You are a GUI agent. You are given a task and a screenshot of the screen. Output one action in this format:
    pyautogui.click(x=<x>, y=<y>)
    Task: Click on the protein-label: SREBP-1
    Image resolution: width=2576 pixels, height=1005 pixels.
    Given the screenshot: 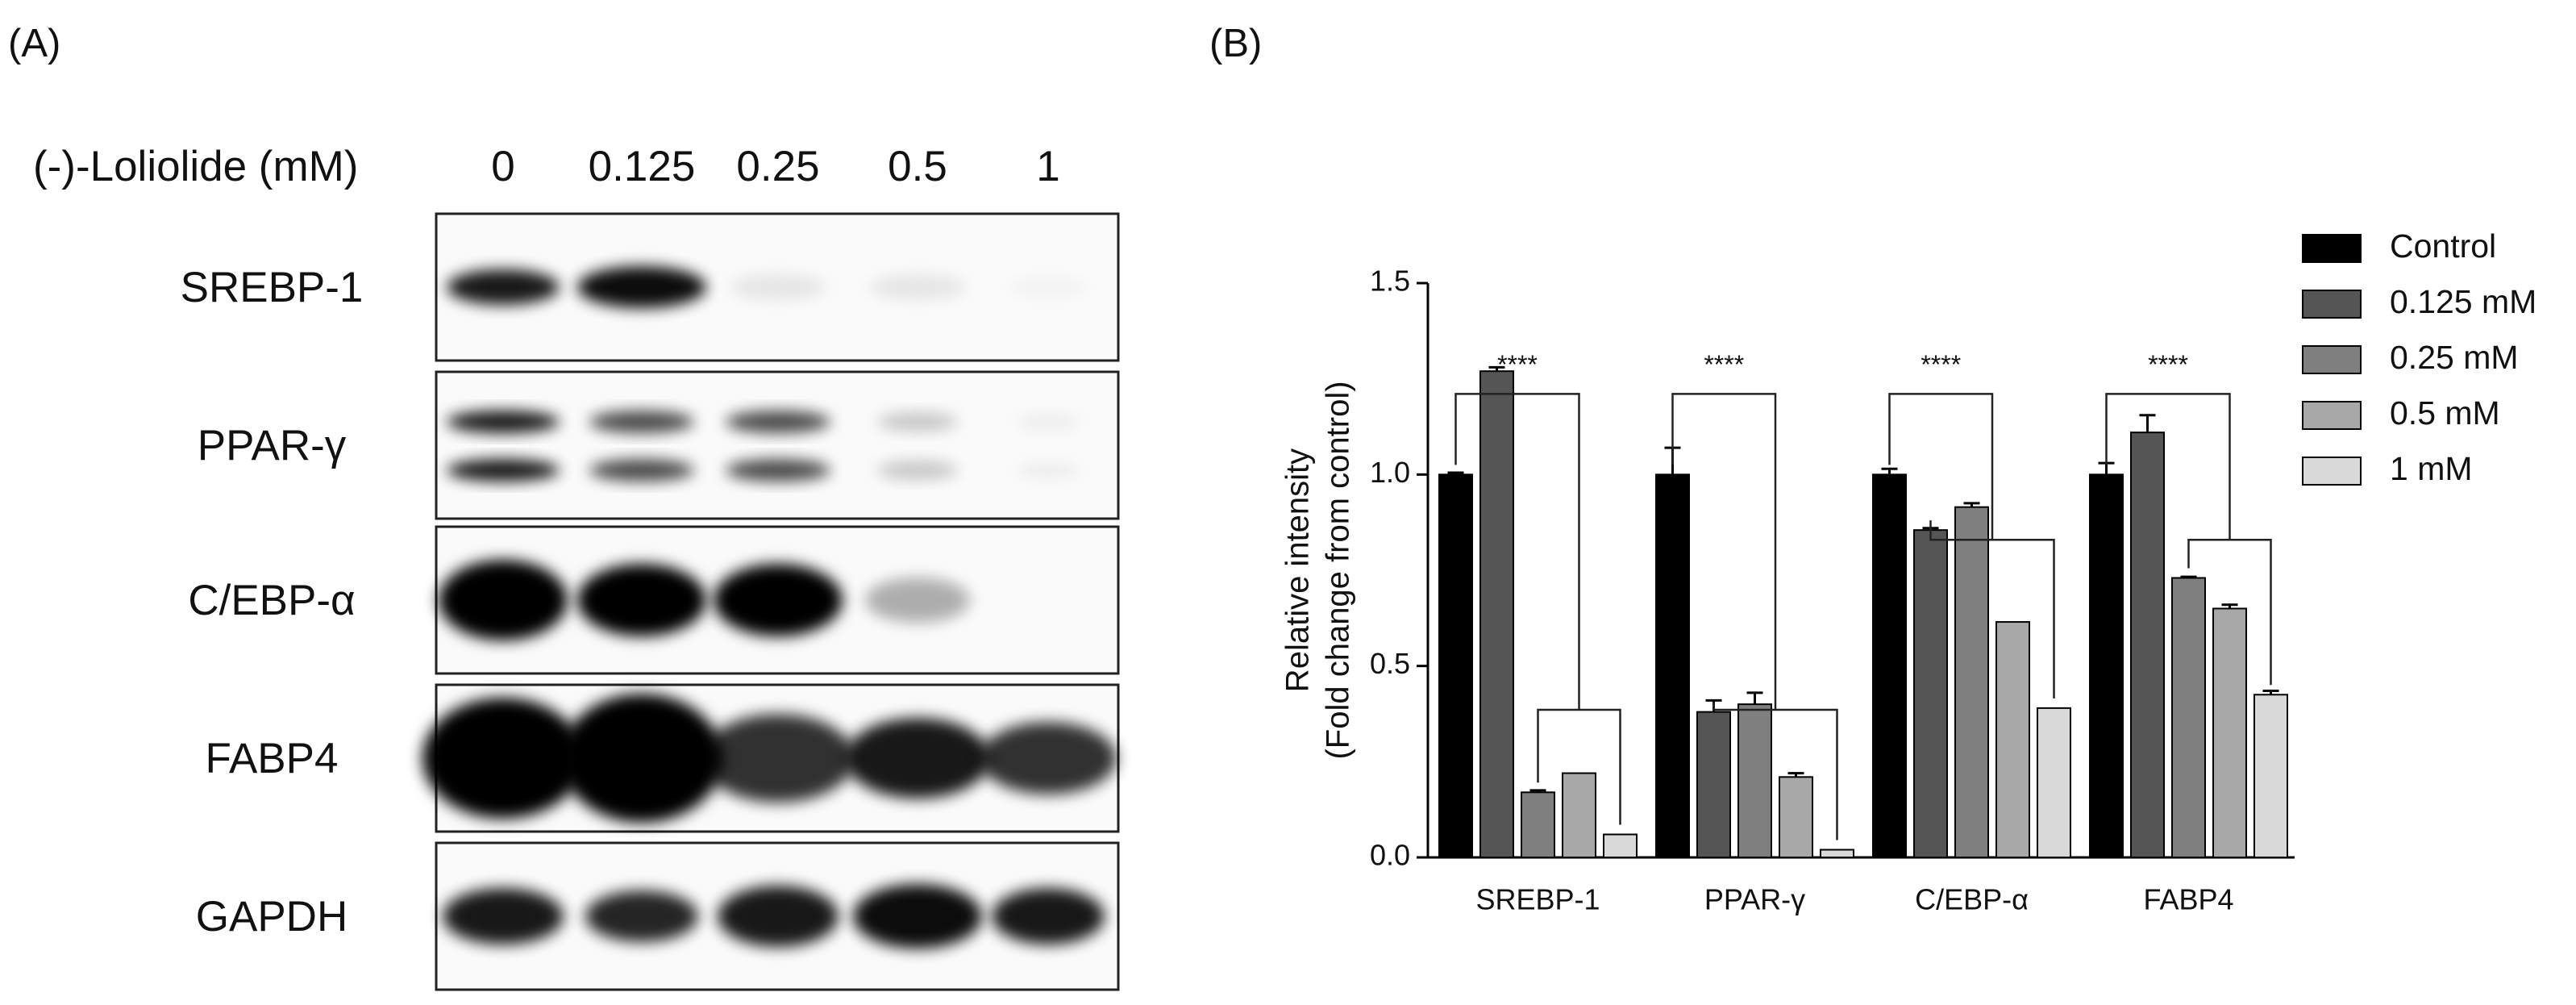 What is the action you would take?
    pyautogui.click(x=272, y=287)
    